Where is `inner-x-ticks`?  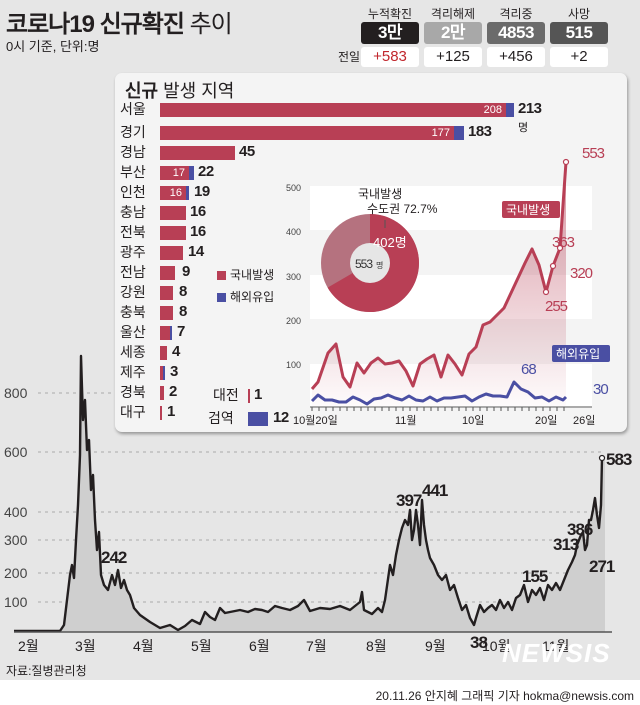 inner-x-ticks is located at coordinates (438, 409).